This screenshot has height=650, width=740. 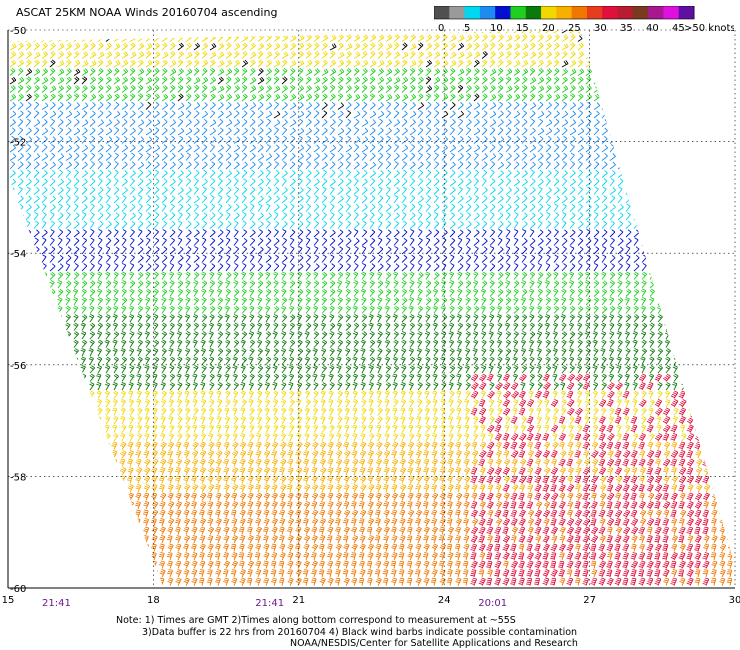 I want to click on colorbar-tick-label: 25, so click(x=574, y=28).